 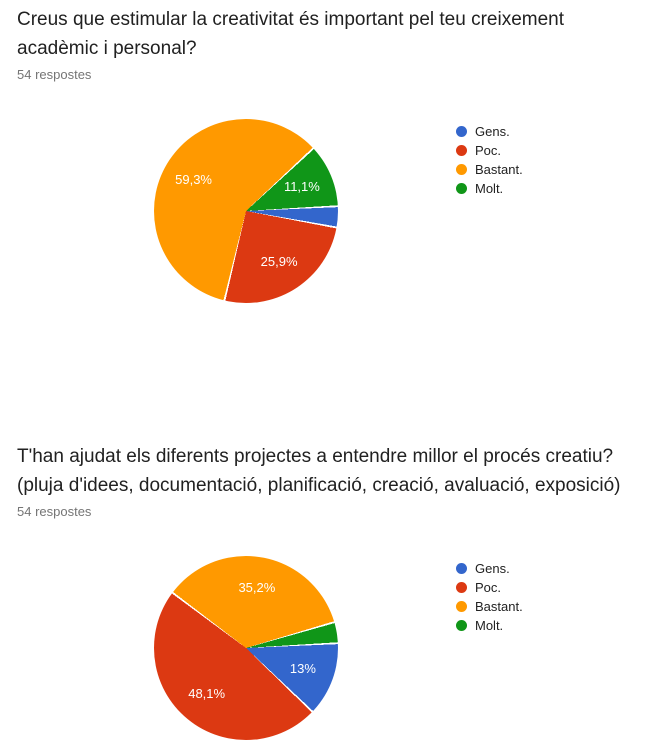 What do you see at coordinates (246, 648) in the screenshot?
I see `pie: 13% 48,1% 35,2%` at bounding box center [246, 648].